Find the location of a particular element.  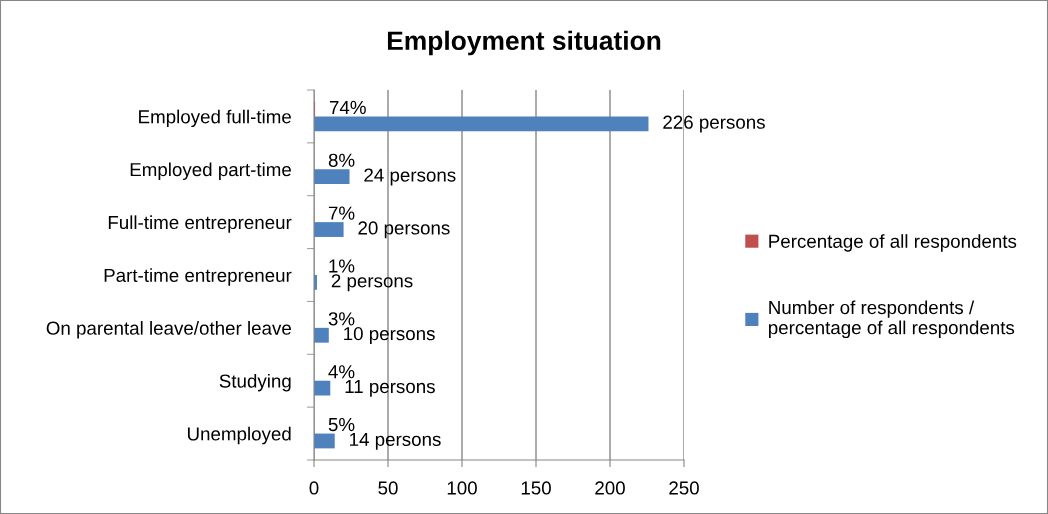

y-tick-label: Full-time entrepreneur is located at coordinates (200, 224).